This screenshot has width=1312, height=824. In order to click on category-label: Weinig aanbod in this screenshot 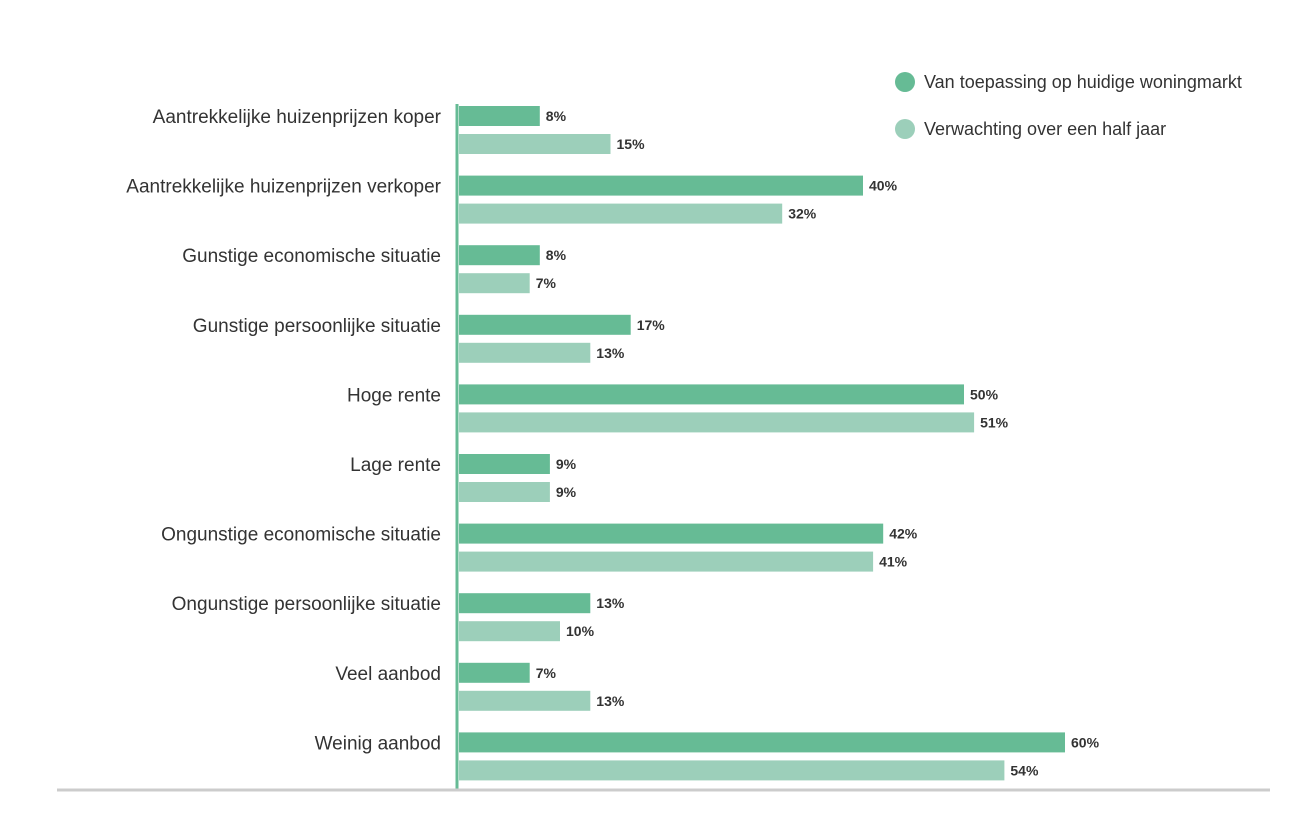, I will do `click(378, 743)`.